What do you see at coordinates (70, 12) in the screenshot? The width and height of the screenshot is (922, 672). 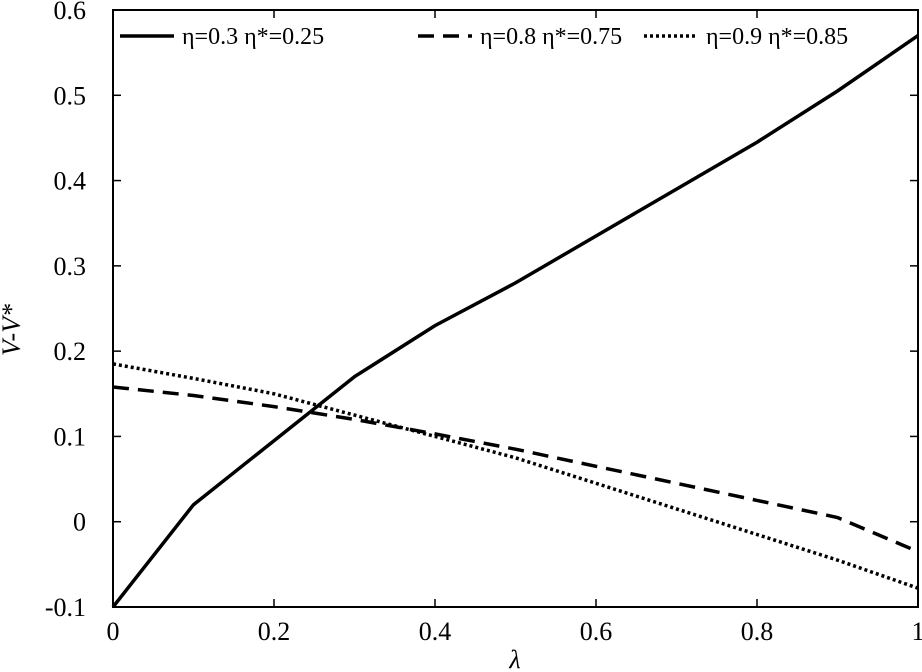 I see `y-tick-label: 0.6` at bounding box center [70, 12].